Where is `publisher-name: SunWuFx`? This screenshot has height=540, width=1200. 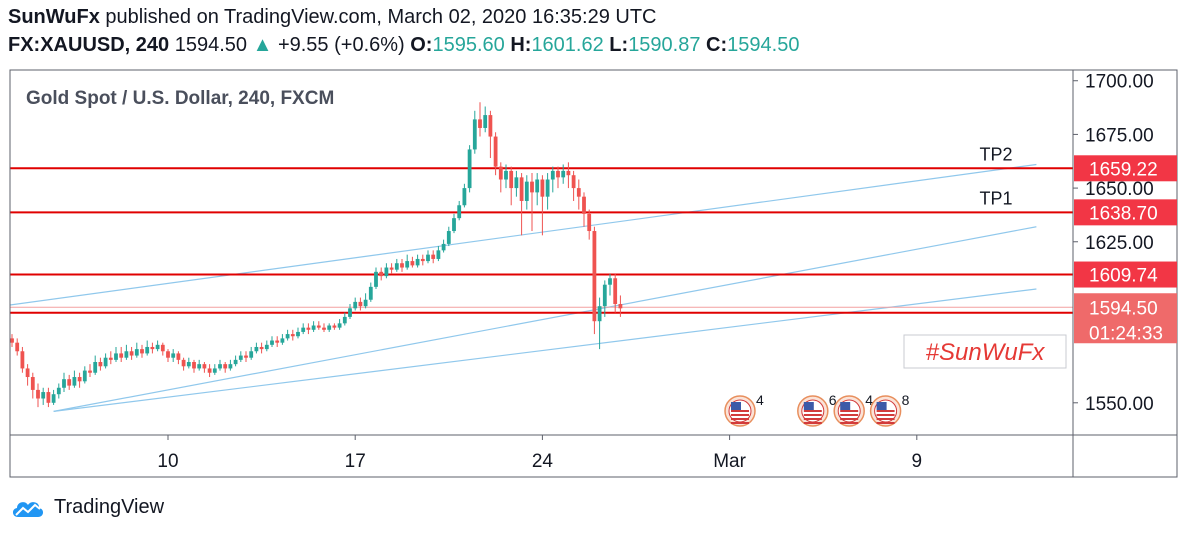
publisher-name: SunWuFx is located at coordinates (54, 17).